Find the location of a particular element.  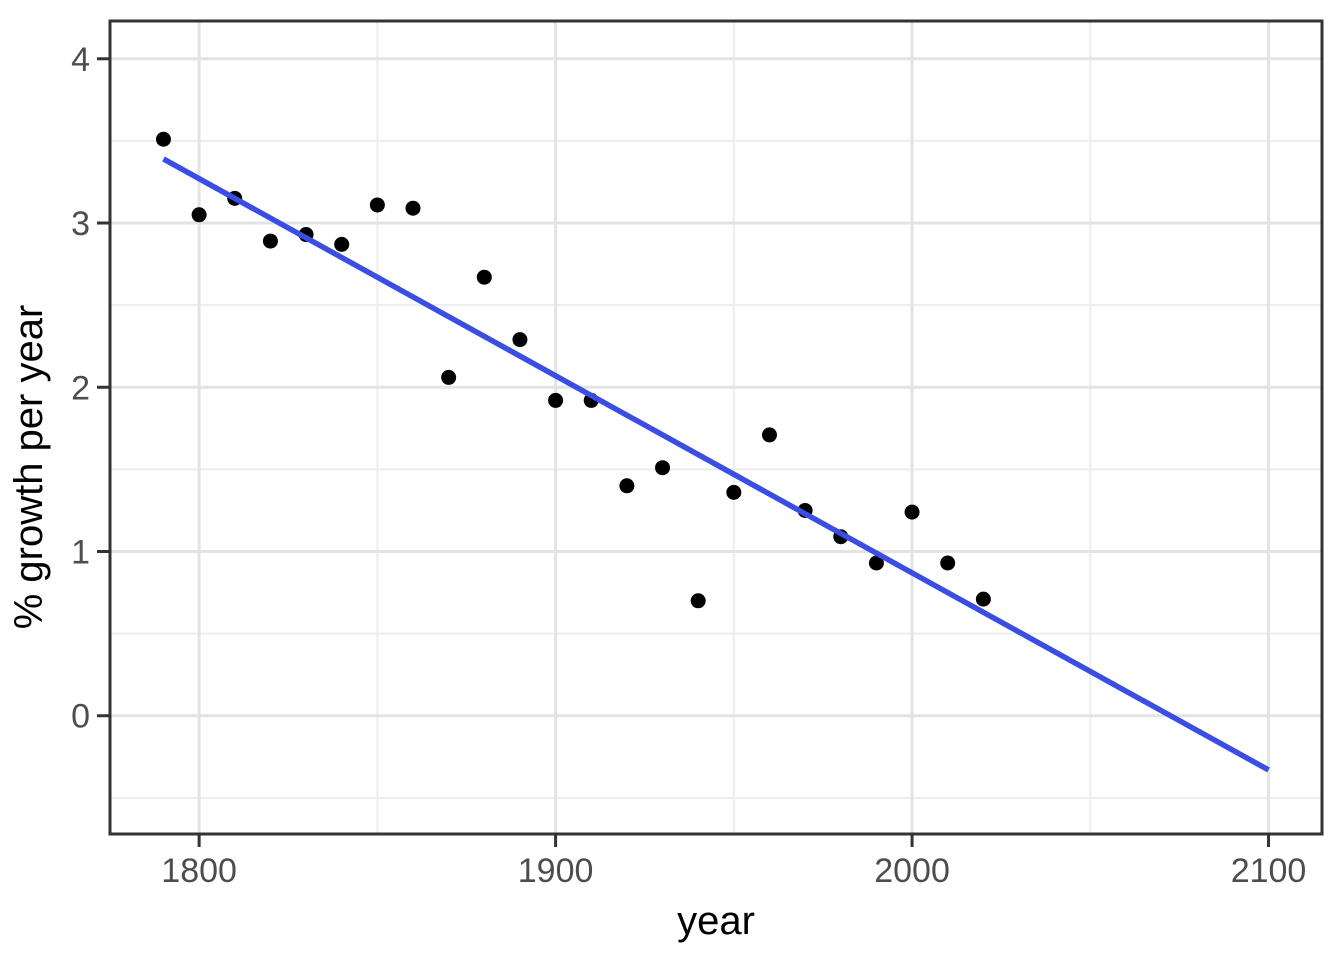

y-tick-label: 4 is located at coordinates (80, 60).